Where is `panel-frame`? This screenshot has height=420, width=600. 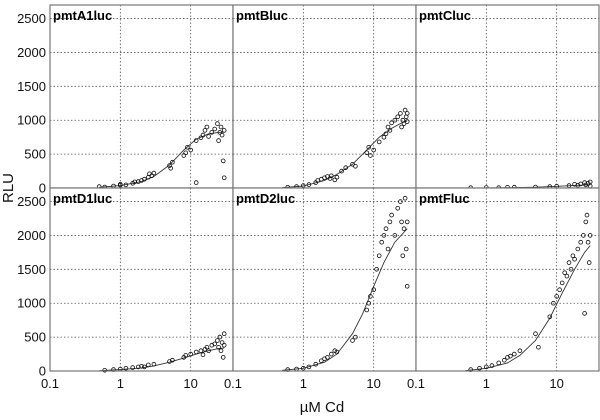 panel-frame is located at coordinates (507, 279).